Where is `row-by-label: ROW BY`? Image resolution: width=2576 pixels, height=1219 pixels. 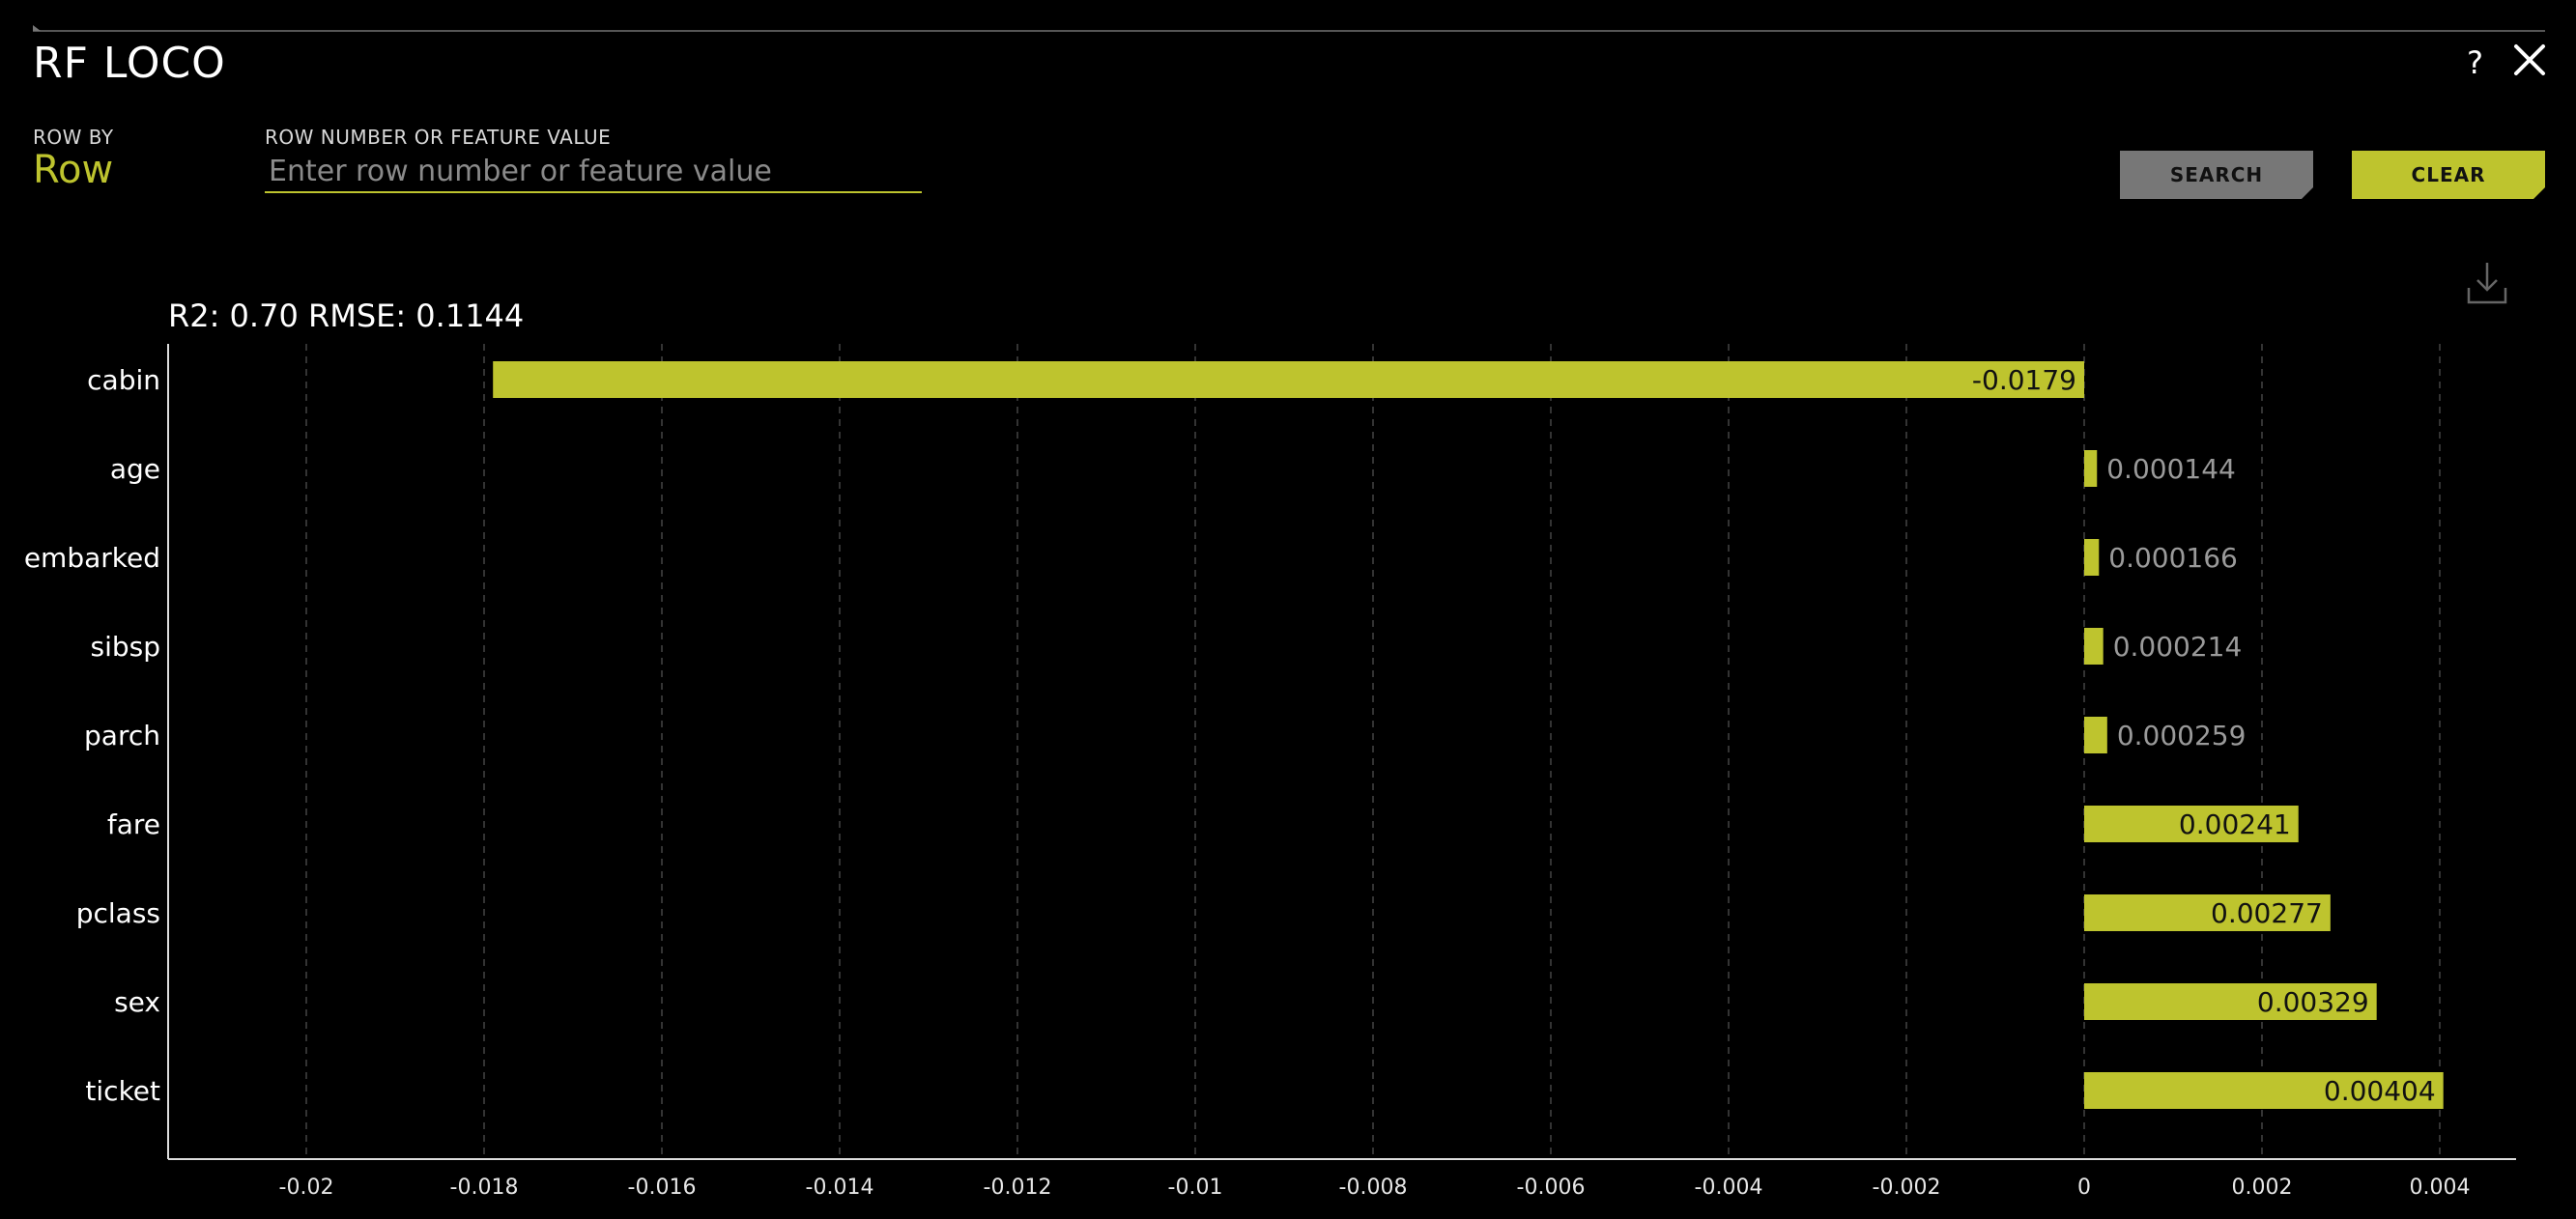 row-by-label: ROW BY is located at coordinates (74, 137).